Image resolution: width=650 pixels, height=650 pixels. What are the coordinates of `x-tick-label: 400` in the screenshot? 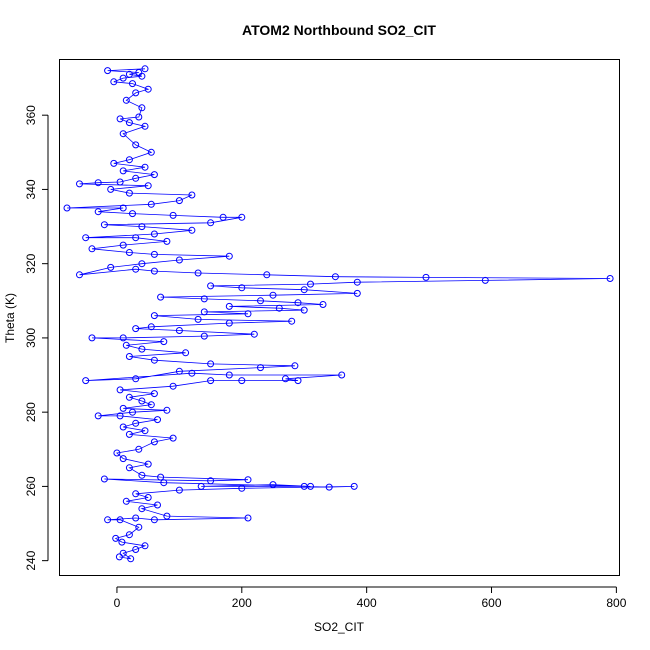 It's located at (367, 603).